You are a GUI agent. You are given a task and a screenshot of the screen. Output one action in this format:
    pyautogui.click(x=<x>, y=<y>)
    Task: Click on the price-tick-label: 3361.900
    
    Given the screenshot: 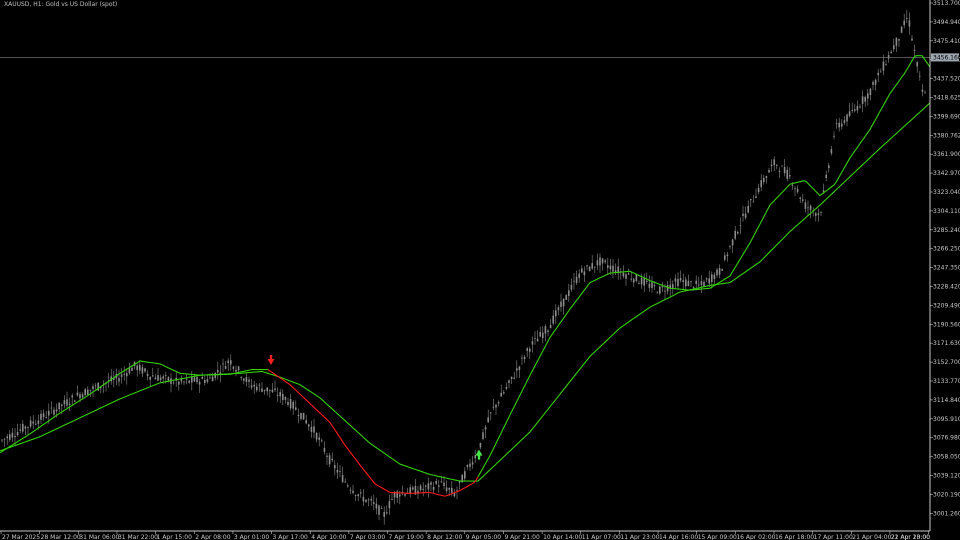 What is the action you would take?
    pyautogui.click(x=946, y=154)
    